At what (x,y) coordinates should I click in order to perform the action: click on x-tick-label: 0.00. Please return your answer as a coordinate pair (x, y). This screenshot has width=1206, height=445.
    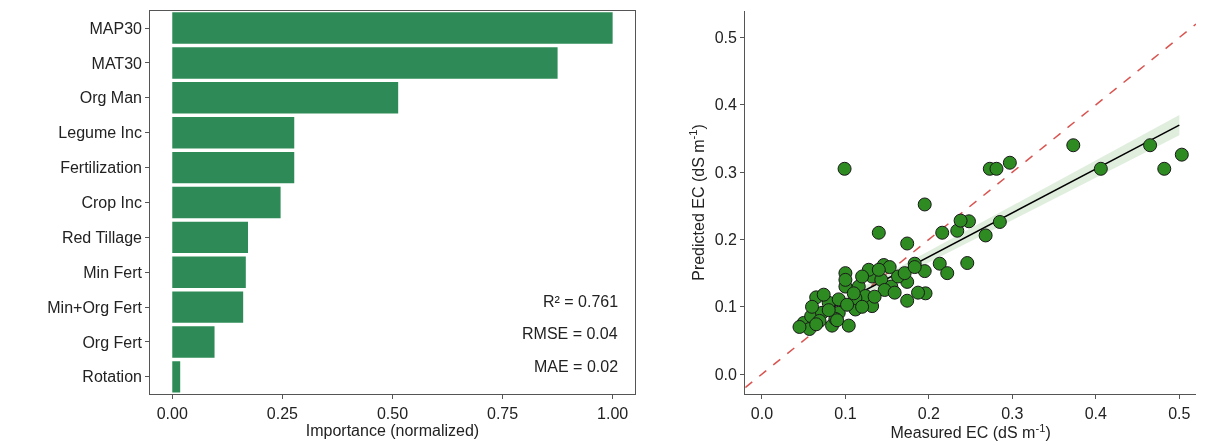
    Looking at the image, I should click on (172, 413).